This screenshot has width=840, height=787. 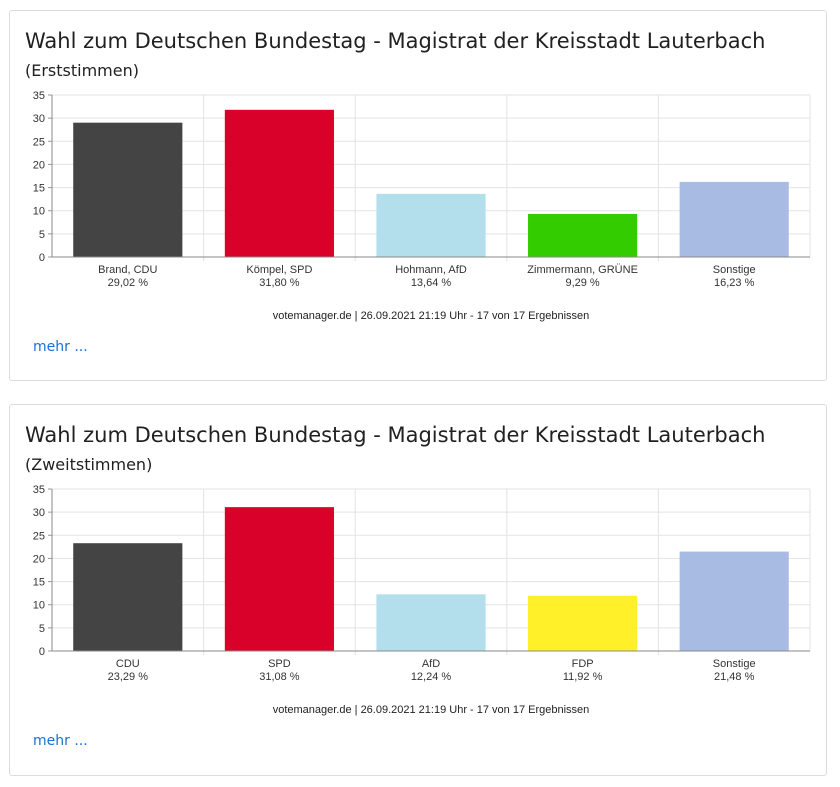 What do you see at coordinates (734, 677) in the screenshot?
I see `value-label: 21,48 %` at bounding box center [734, 677].